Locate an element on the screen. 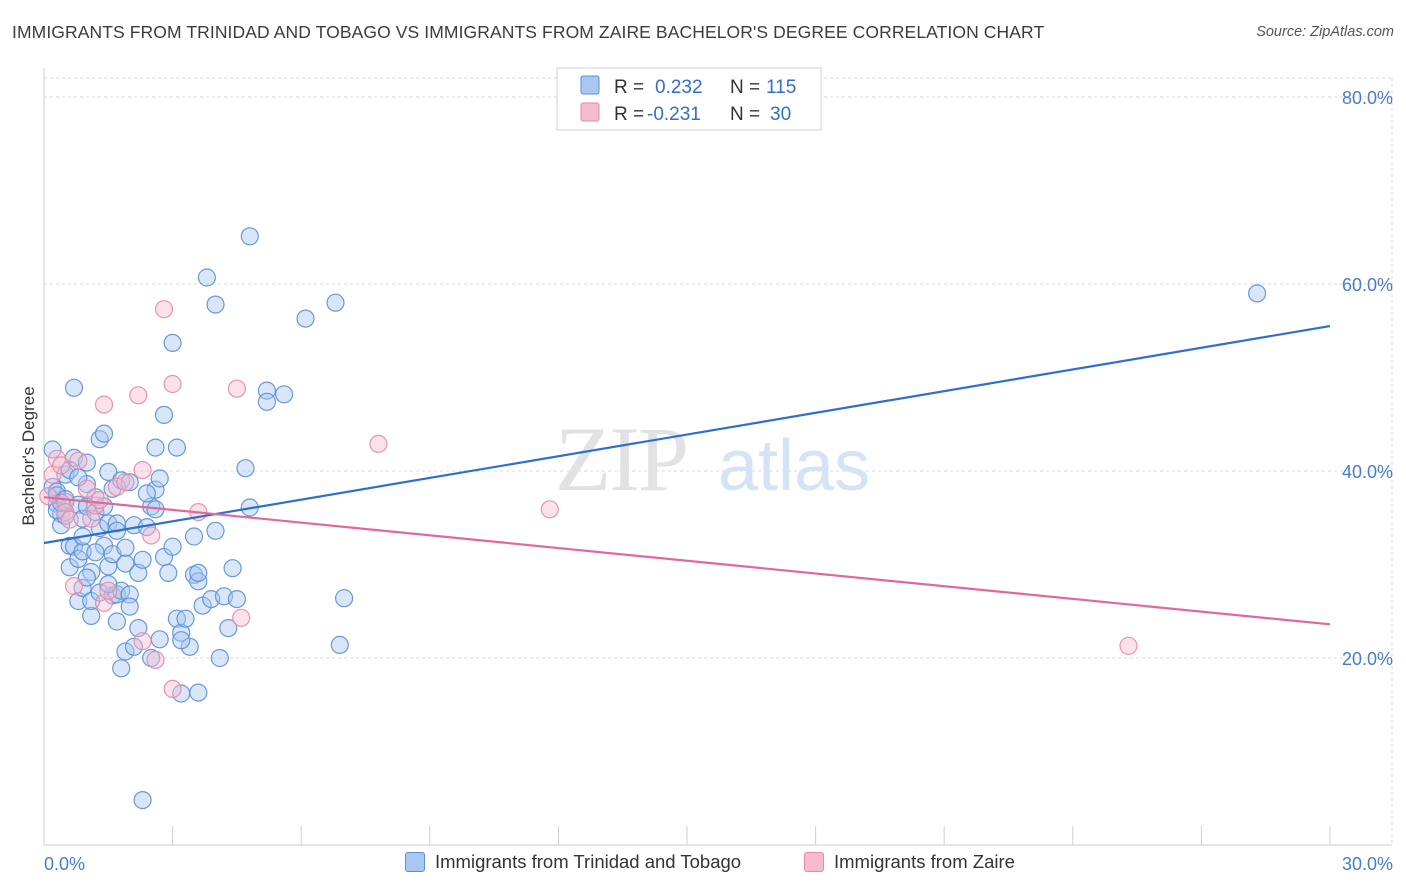  bottom-legend-item-2: Immigrants from Zaire is located at coordinates (909, 862).